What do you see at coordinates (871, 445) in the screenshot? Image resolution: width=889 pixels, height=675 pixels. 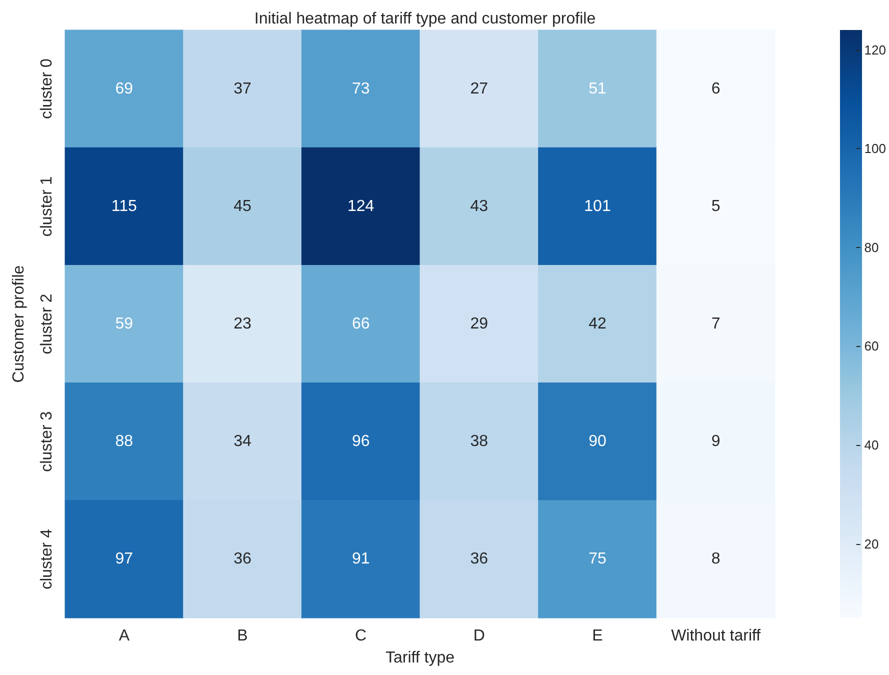 I see `color-bar-label: 40` at bounding box center [871, 445].